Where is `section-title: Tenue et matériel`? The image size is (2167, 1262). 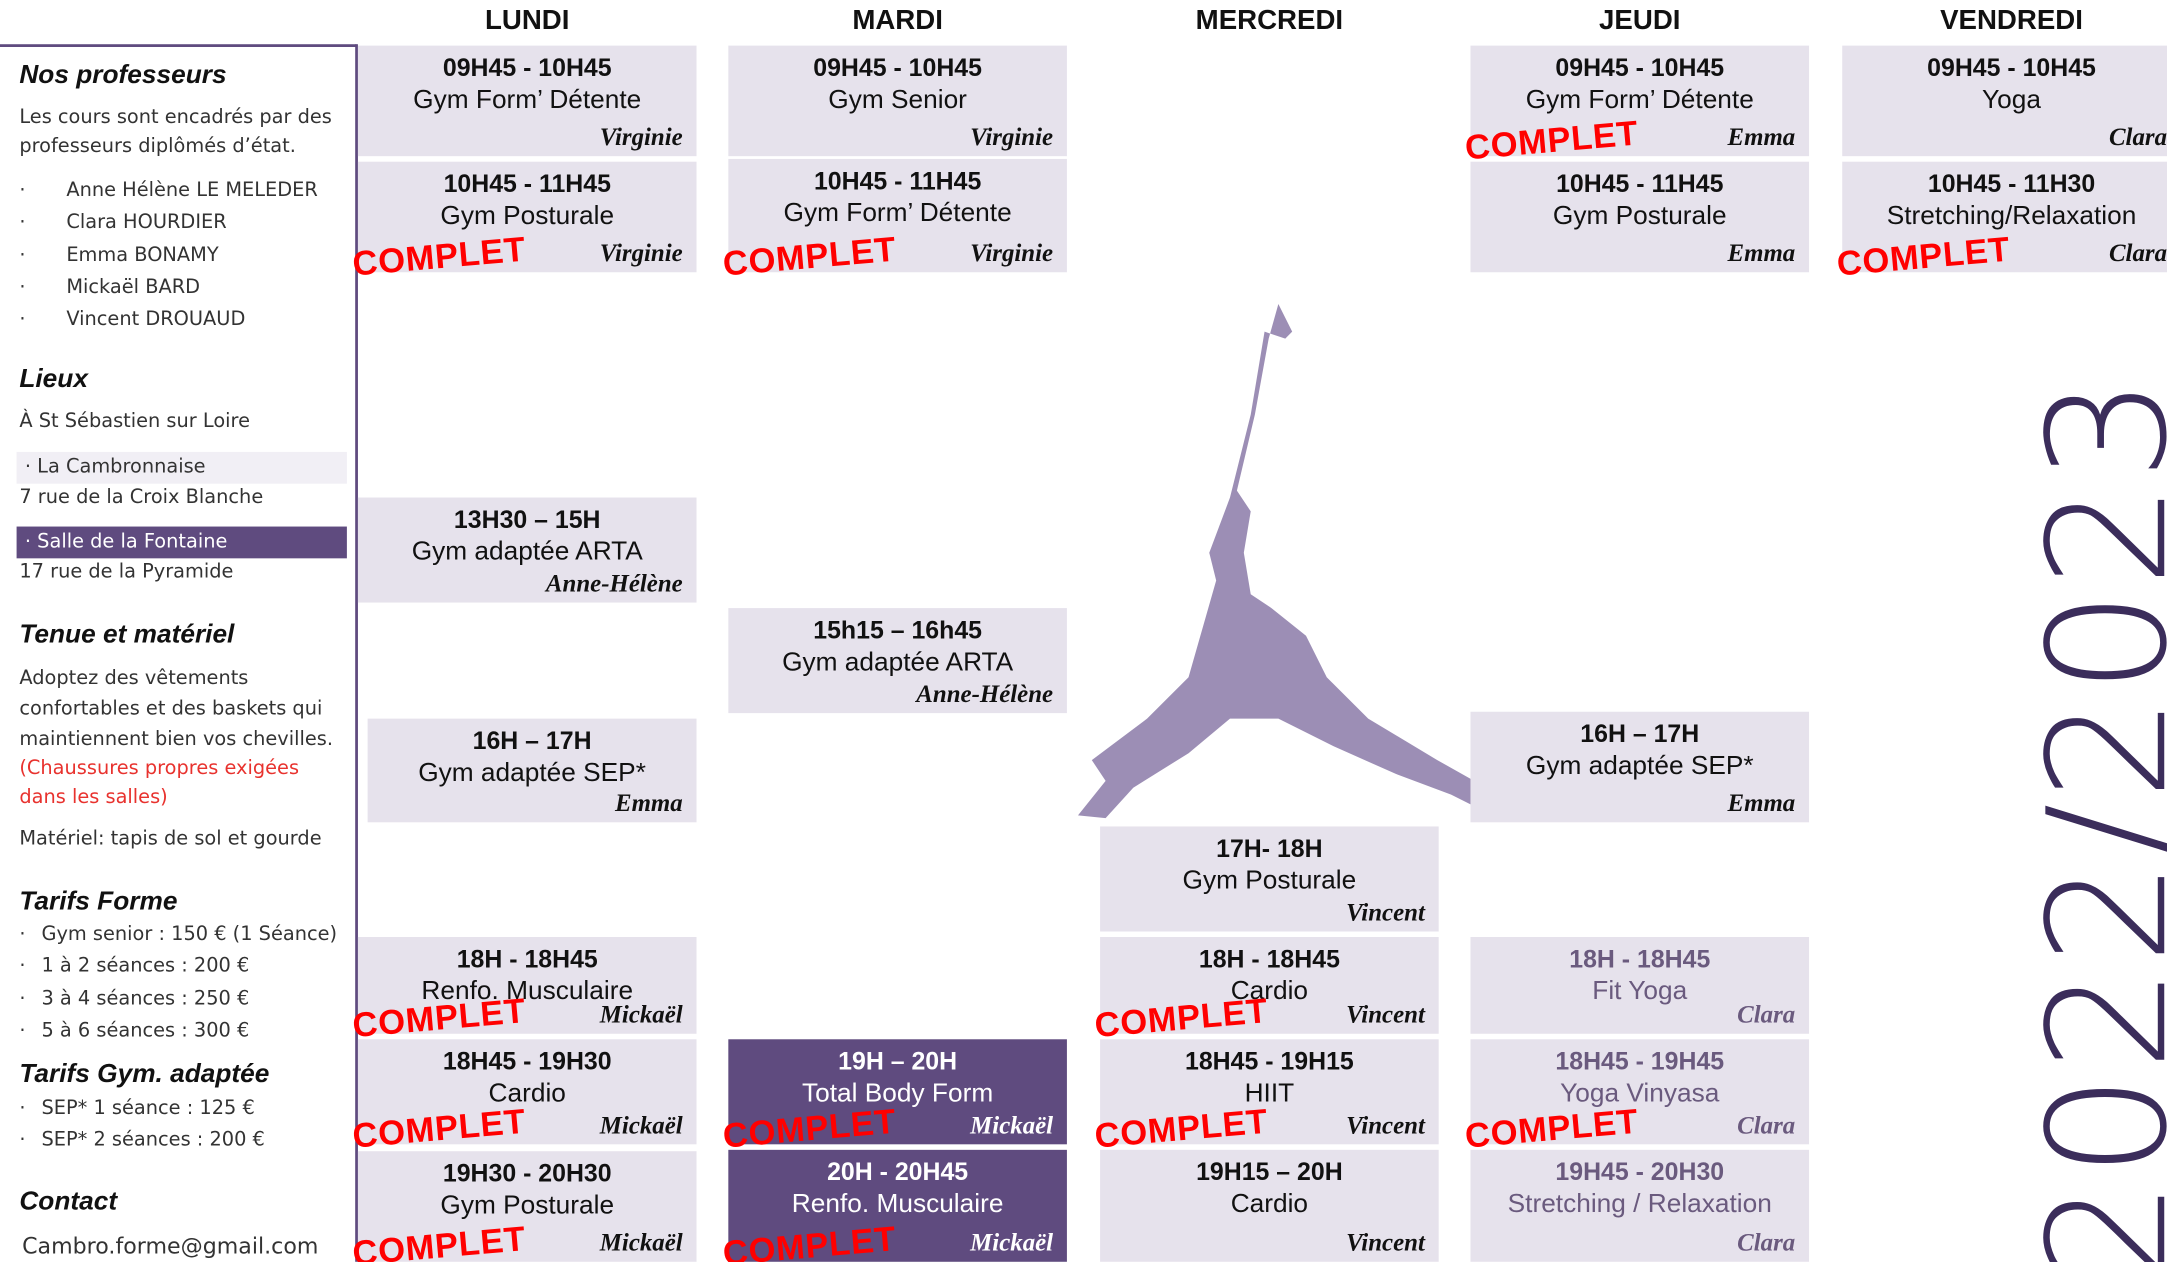
section-title: Tenue et matériel is located at coordinates (127, 635).